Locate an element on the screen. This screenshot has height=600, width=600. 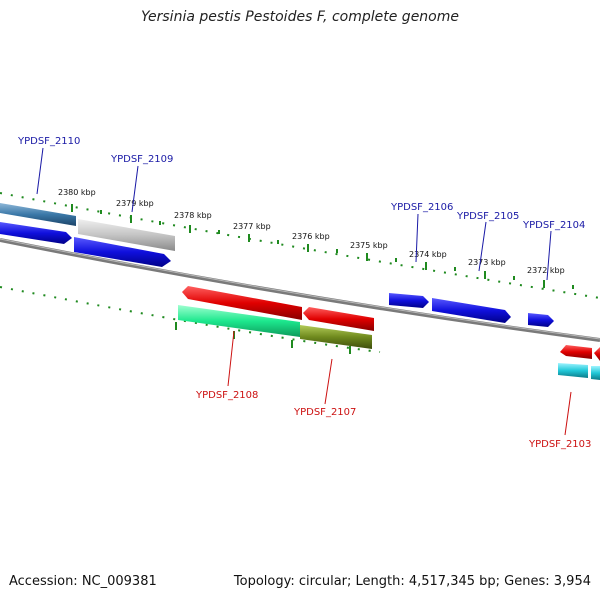
scale-label: 2377 kbp is located at coordinates (252, 226).